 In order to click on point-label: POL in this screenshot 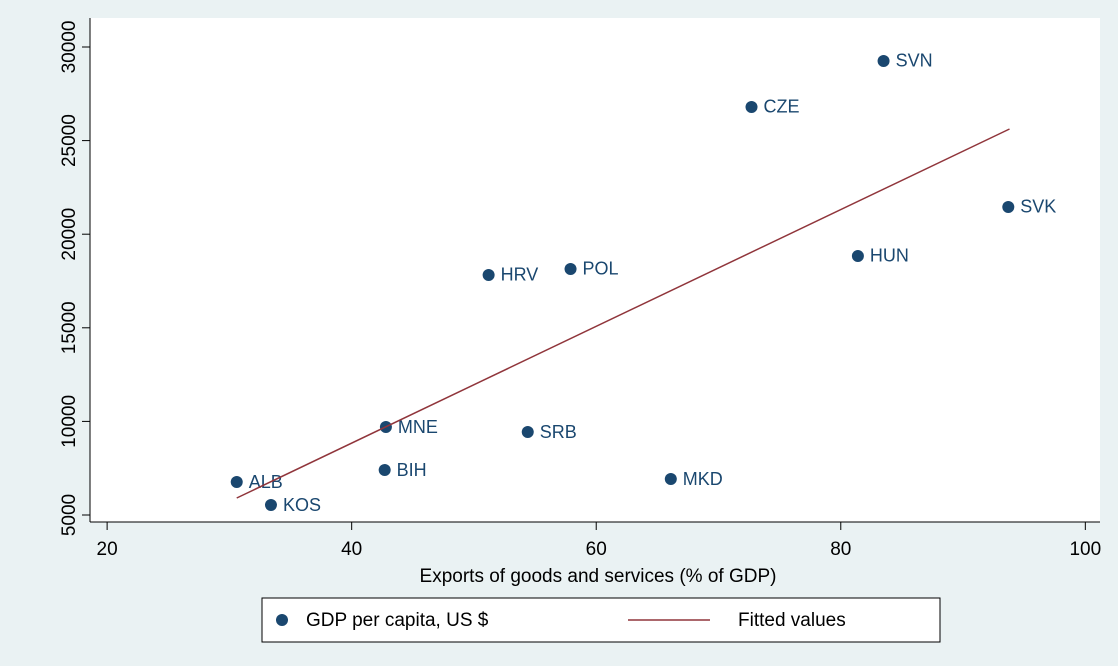, I will do `click(601, 269)`.